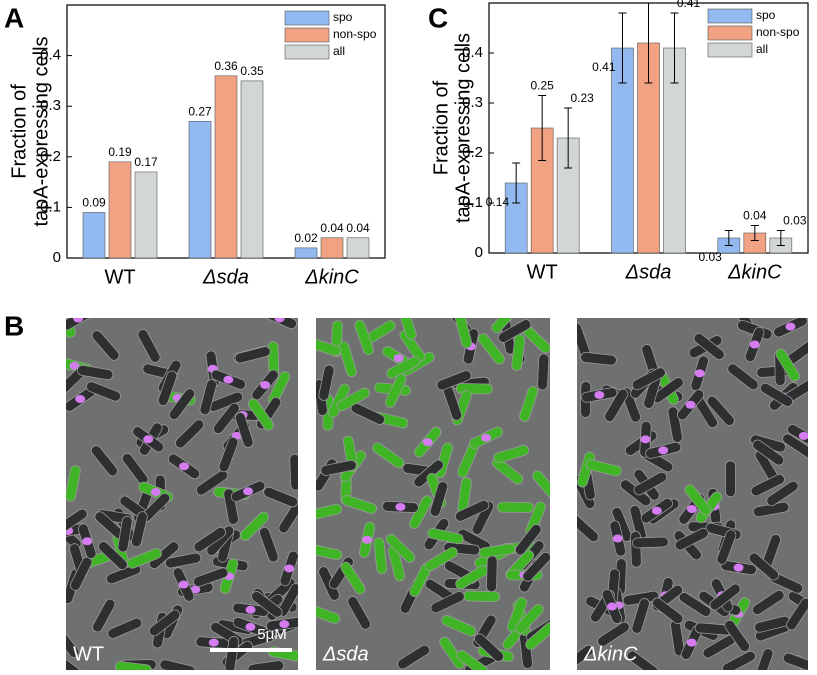  What do you see at coordinates (14, 17) in the screenshot?
I see `panel-letter: A` at bounding box center [14, 17].